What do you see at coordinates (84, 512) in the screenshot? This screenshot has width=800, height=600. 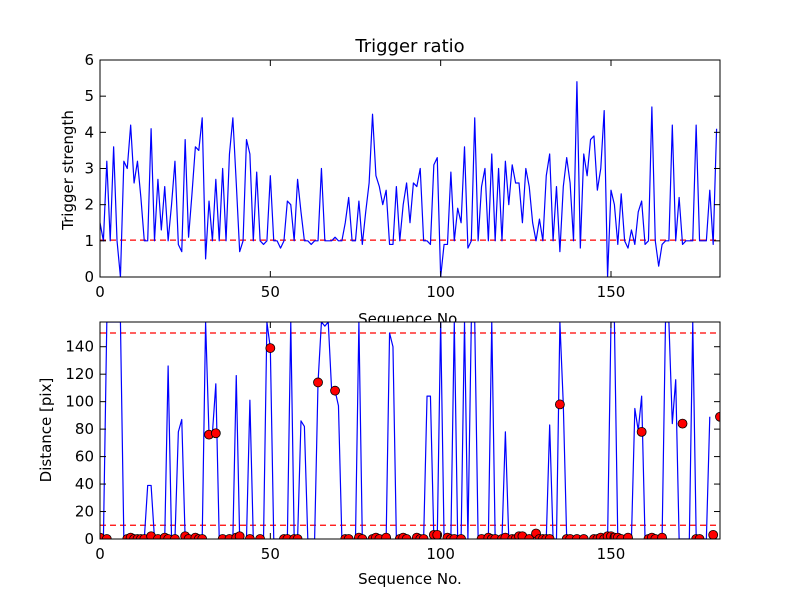 I see `y-tick-label: 20` at bounding box center [84, 512].